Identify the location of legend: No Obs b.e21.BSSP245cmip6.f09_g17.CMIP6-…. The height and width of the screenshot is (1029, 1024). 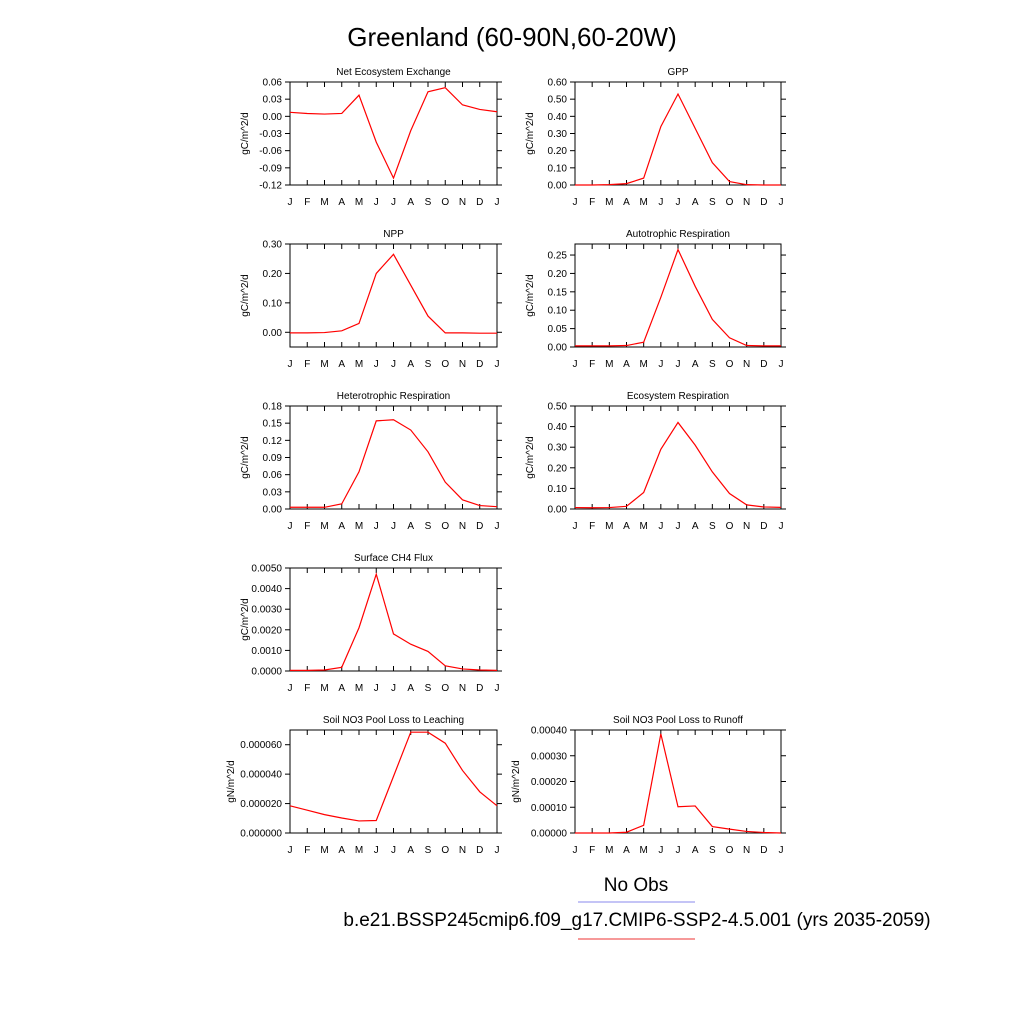
(637, 907).